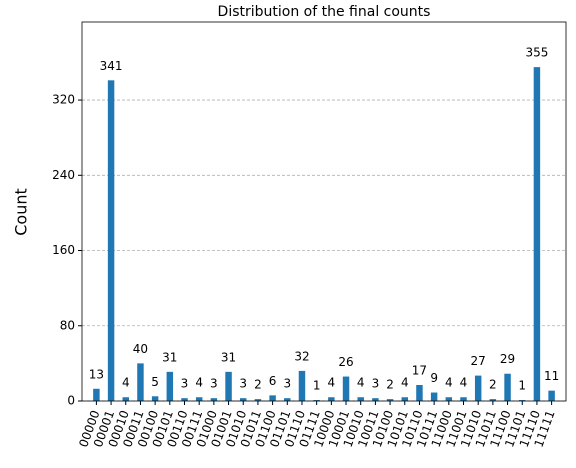 The image size is (576, 468). What do you see at coordinates (63, 175) in the screenshot?
I see `y-tick-label: 240` at bounding box center [63, 175].